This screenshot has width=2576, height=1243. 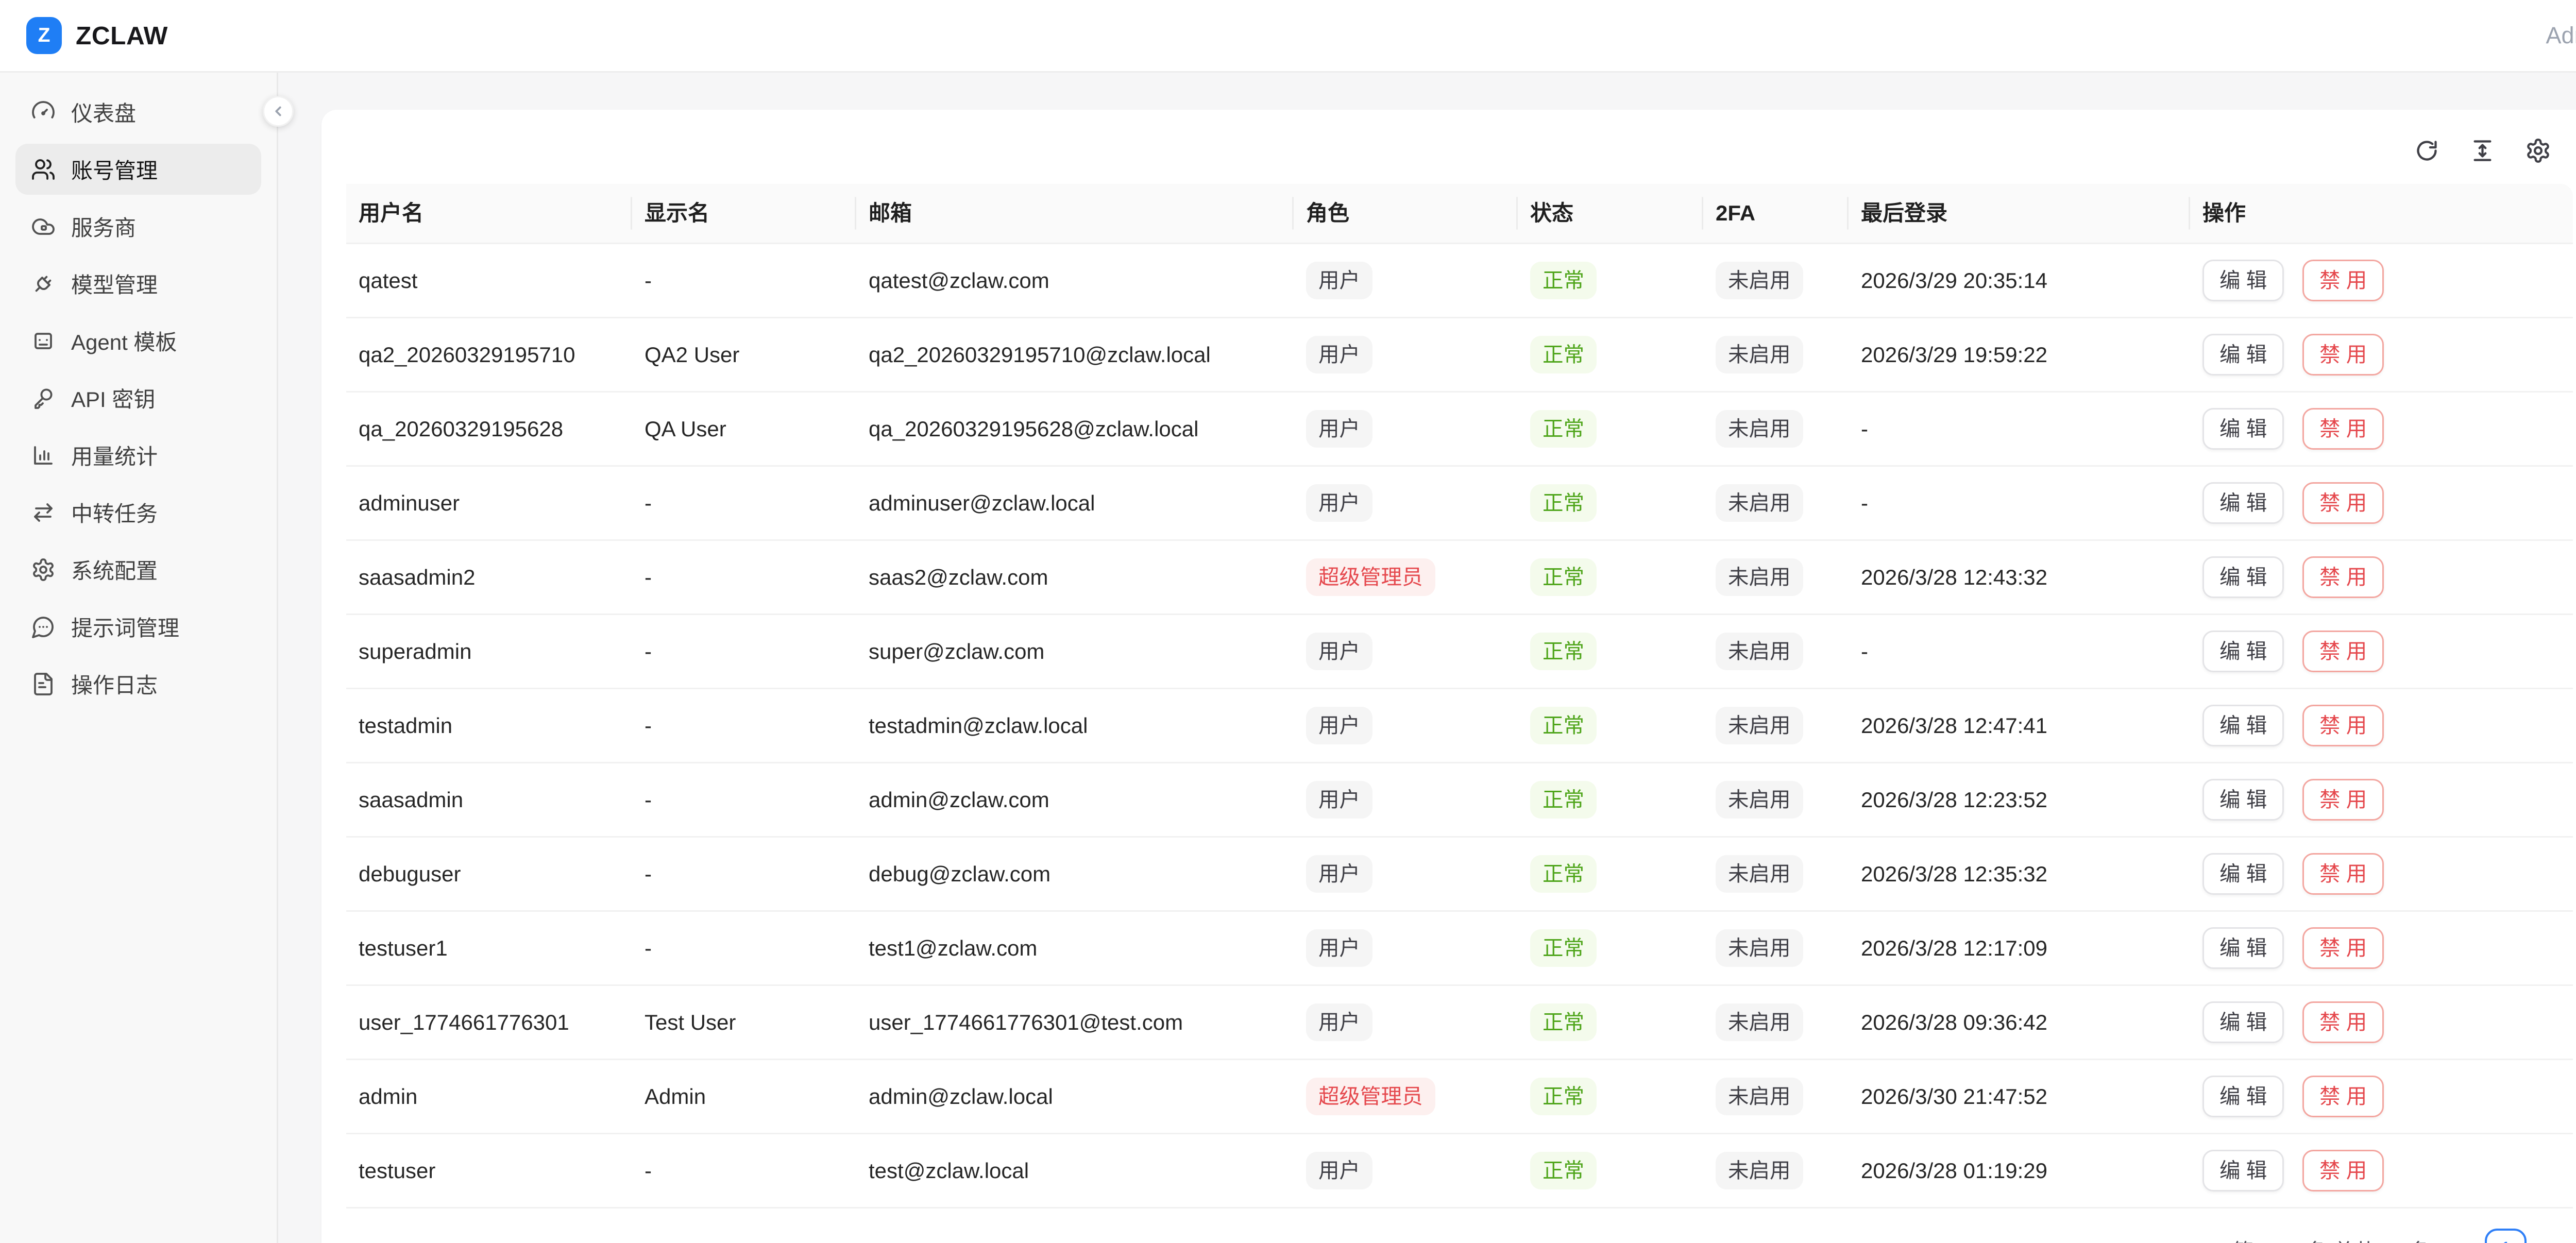 What do you see at coordinates (2506, 1236) in the screenshot?
I see `page-number-button: 1` at bounding box center [2506, 1236].